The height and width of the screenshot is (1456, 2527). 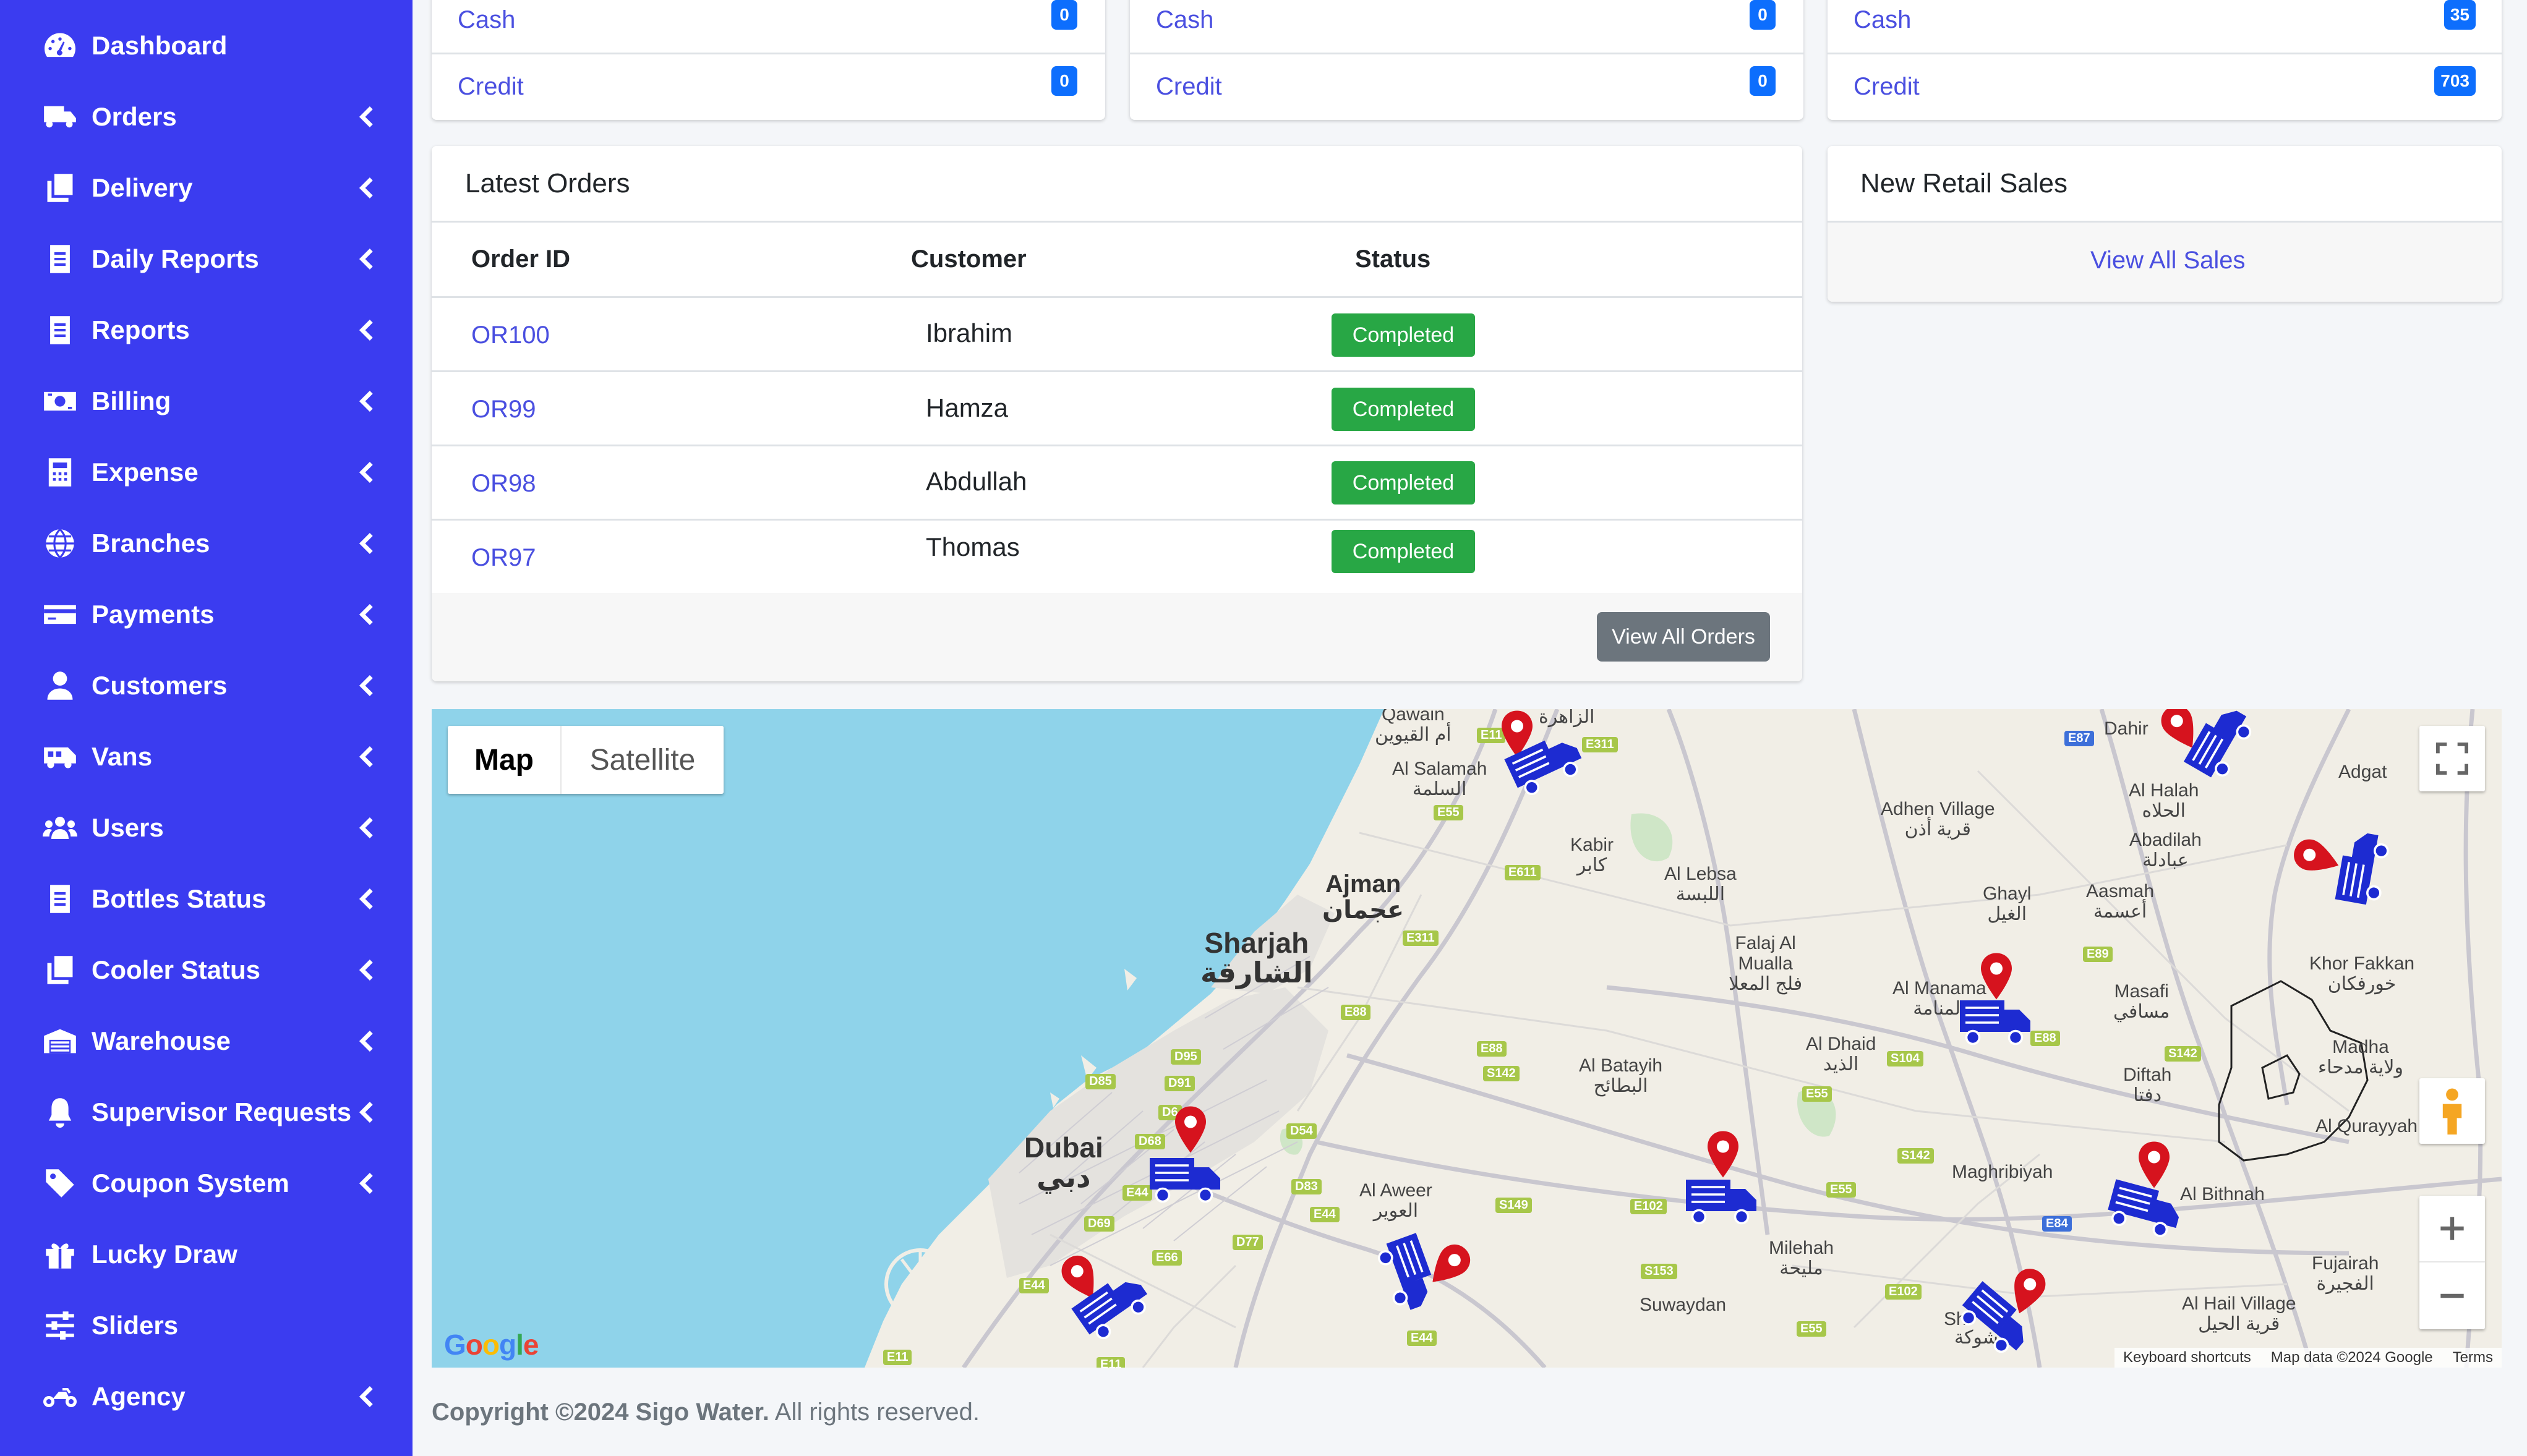 I want to click on card-footer, so click(x=2165, y=262).